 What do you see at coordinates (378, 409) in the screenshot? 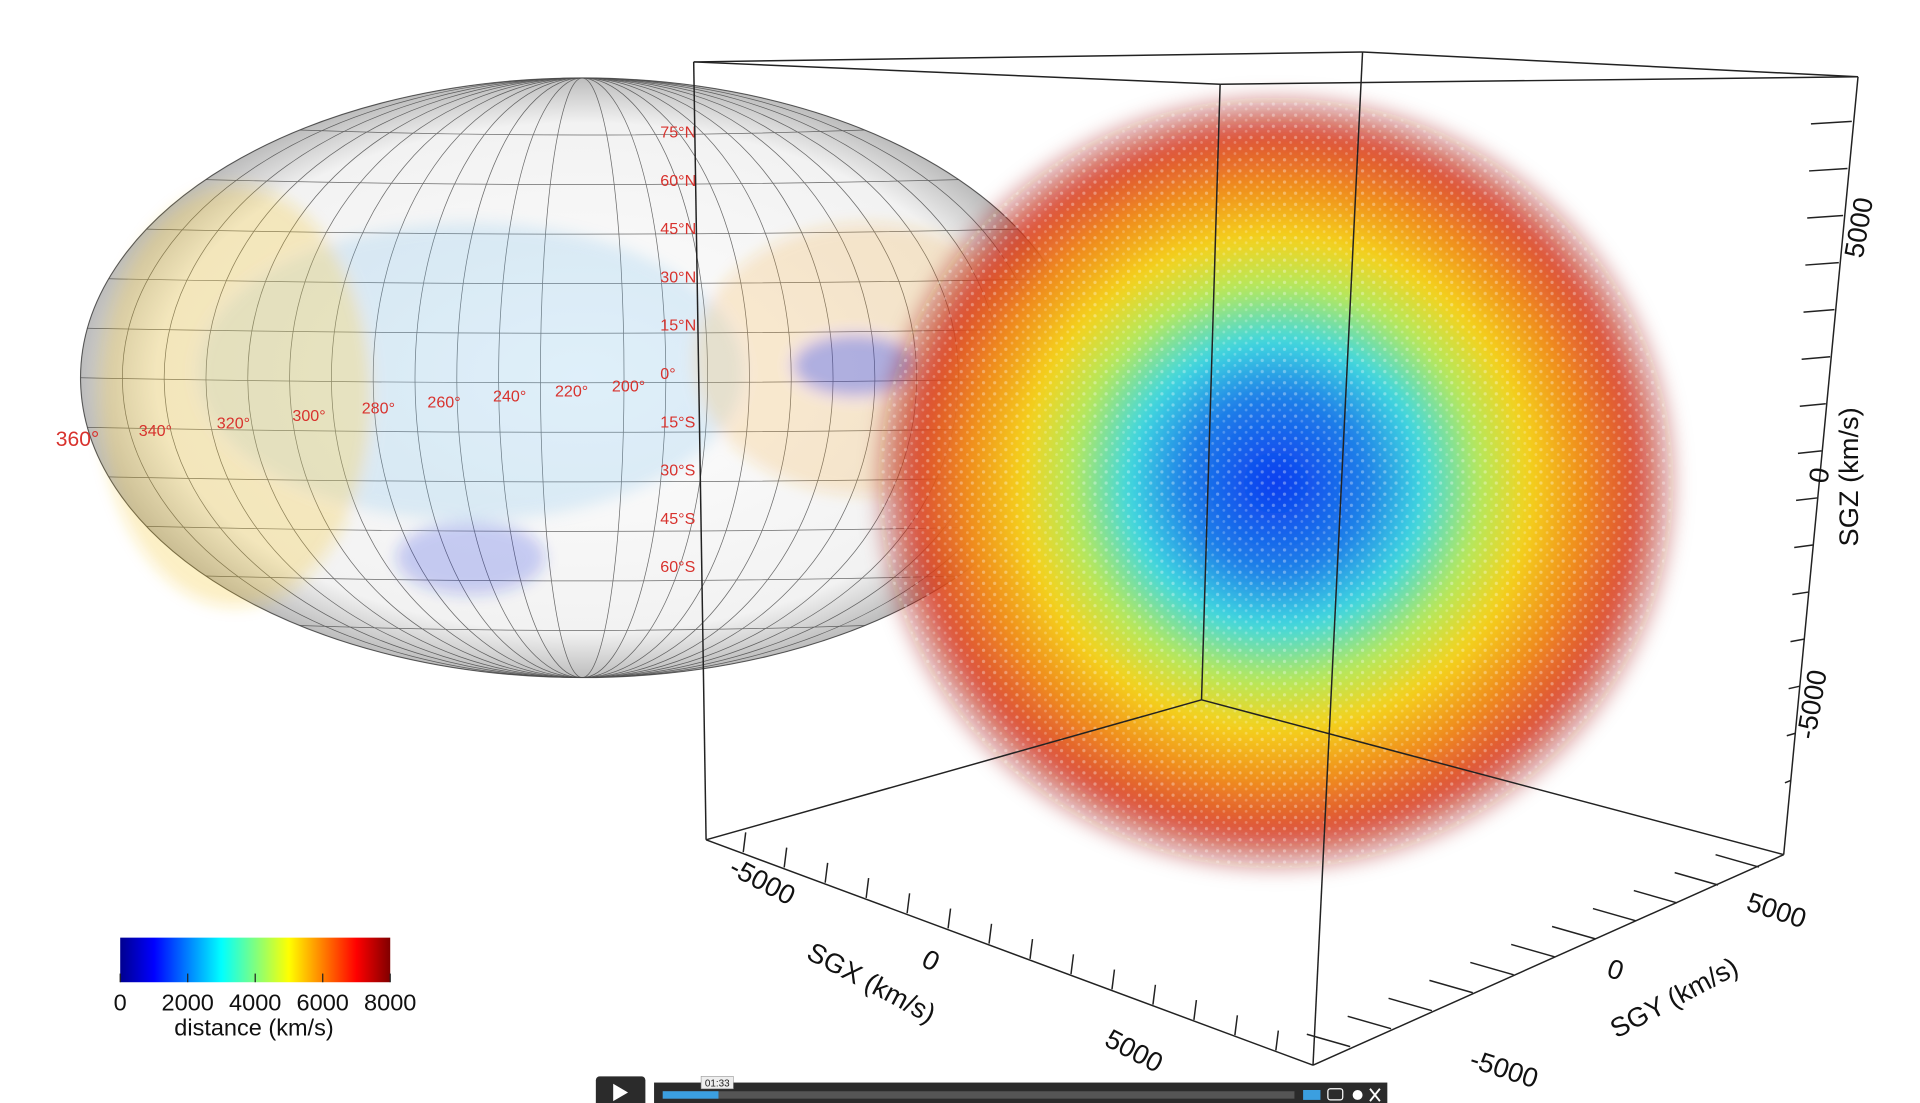
I see `lon-label: 280°` at bounding box center [378, 409].